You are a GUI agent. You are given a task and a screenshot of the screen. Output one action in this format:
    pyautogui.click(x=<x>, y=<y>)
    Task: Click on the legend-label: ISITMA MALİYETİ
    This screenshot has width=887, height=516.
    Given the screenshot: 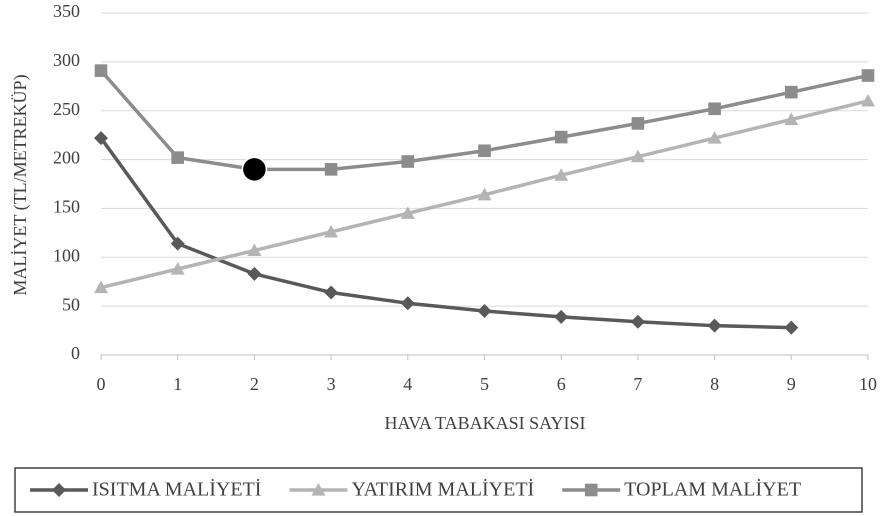 What is the action you would take?
    pyautogui.click(x=176, y=489)
    